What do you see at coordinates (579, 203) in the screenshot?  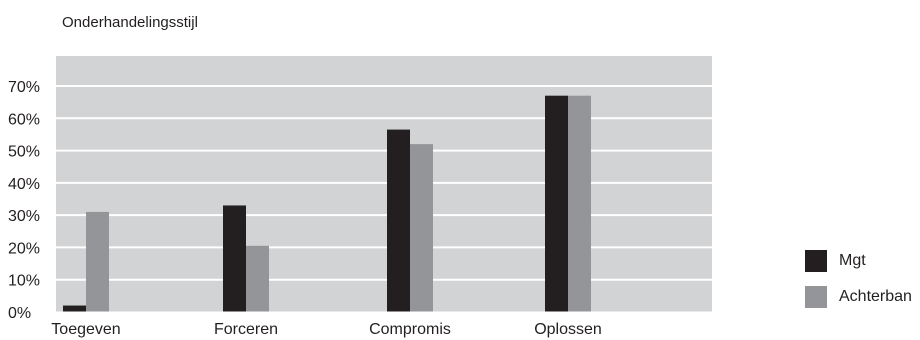 I see `bar-achterban-oplossen` at bounding box center [579, 203].